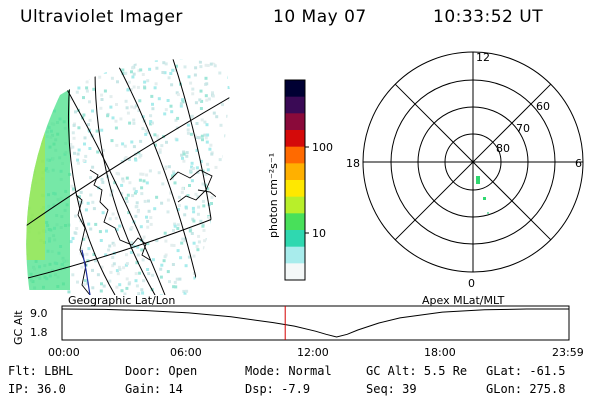 The height and width of the screenshot is (400, 600). I want to click on status-gain: Gain: 14, so click(154, 389).